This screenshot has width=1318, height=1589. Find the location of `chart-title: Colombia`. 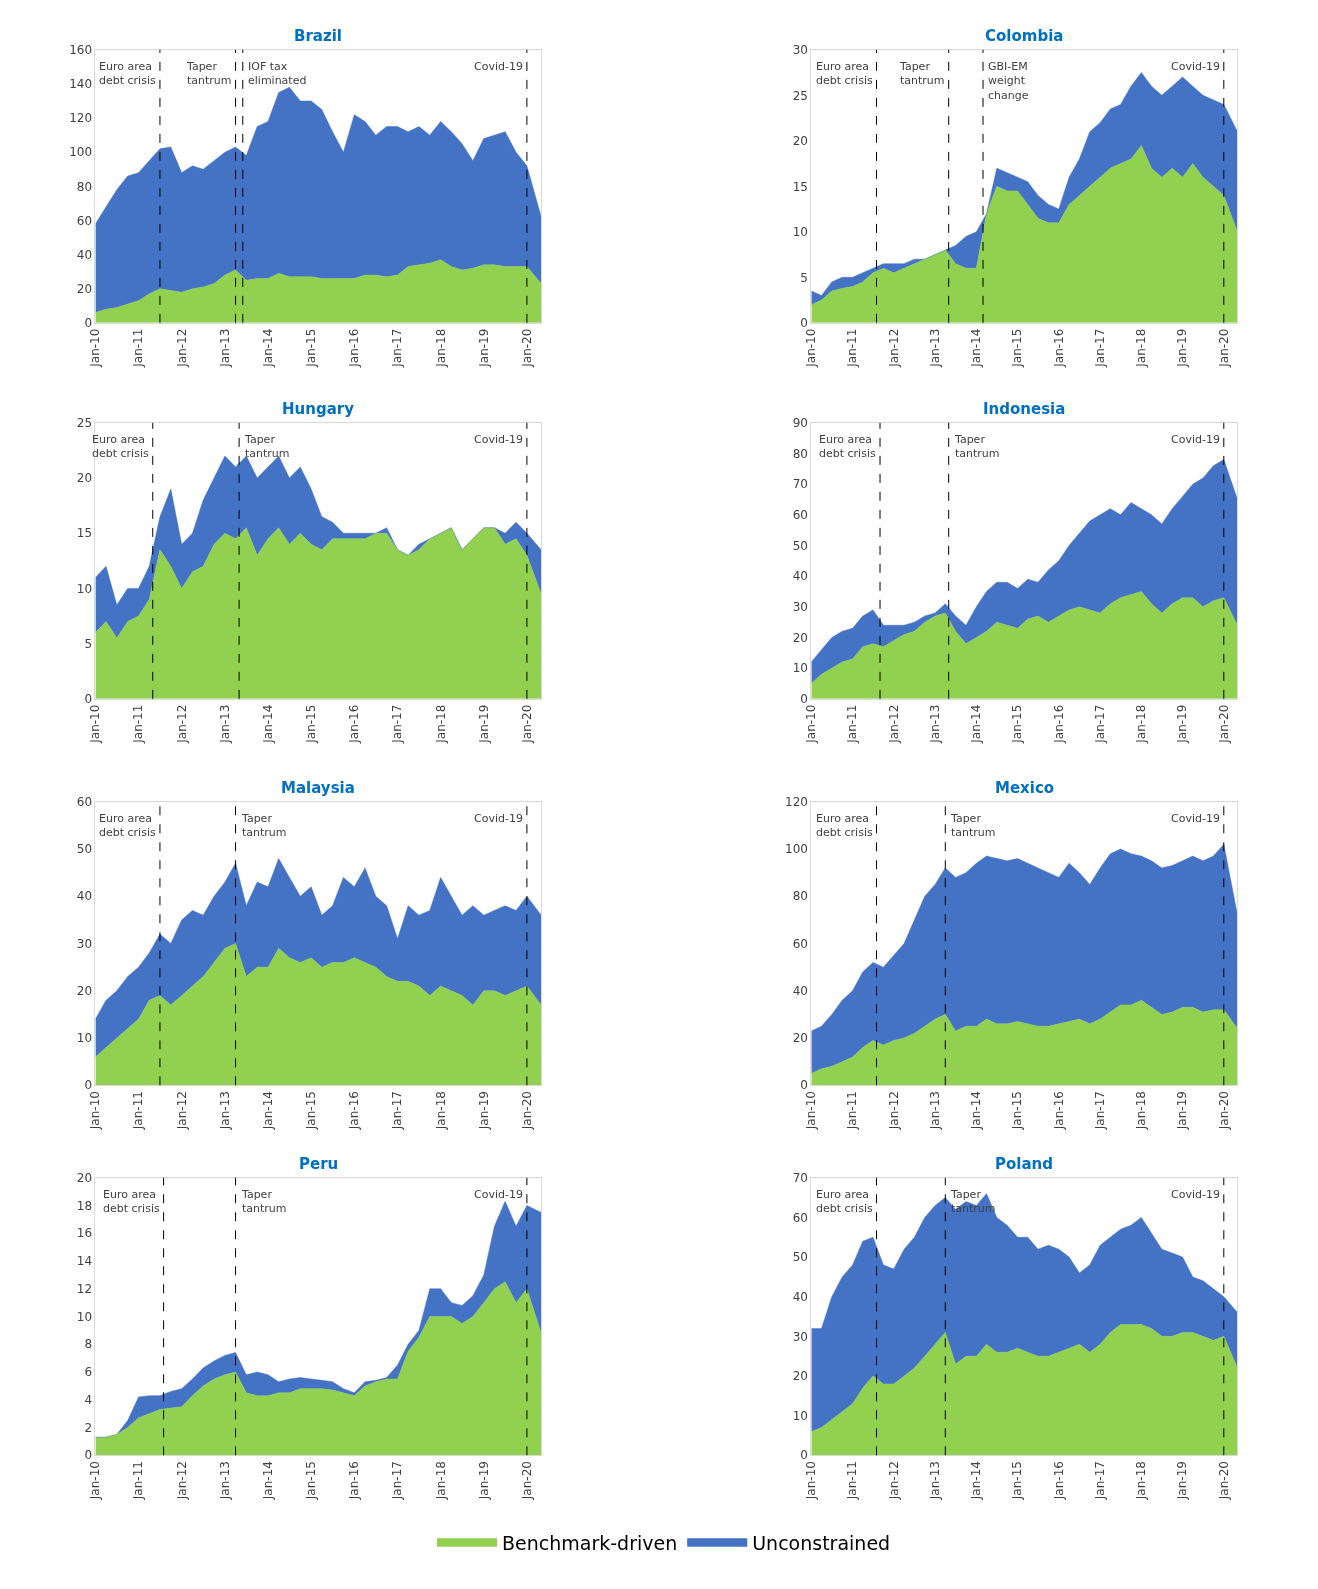

chart-title: Colombia is located at coordinates (1024, 36).